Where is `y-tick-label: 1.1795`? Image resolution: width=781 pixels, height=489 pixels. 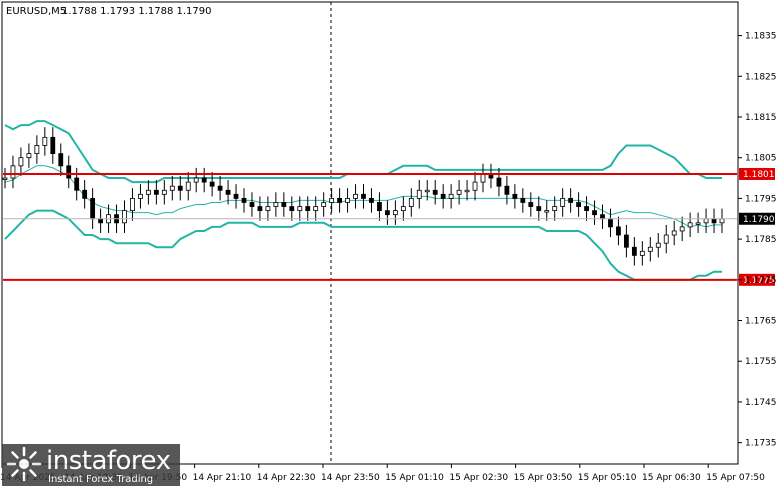
y-tick-label: 1.1795 is located at coordinates (761, 199).